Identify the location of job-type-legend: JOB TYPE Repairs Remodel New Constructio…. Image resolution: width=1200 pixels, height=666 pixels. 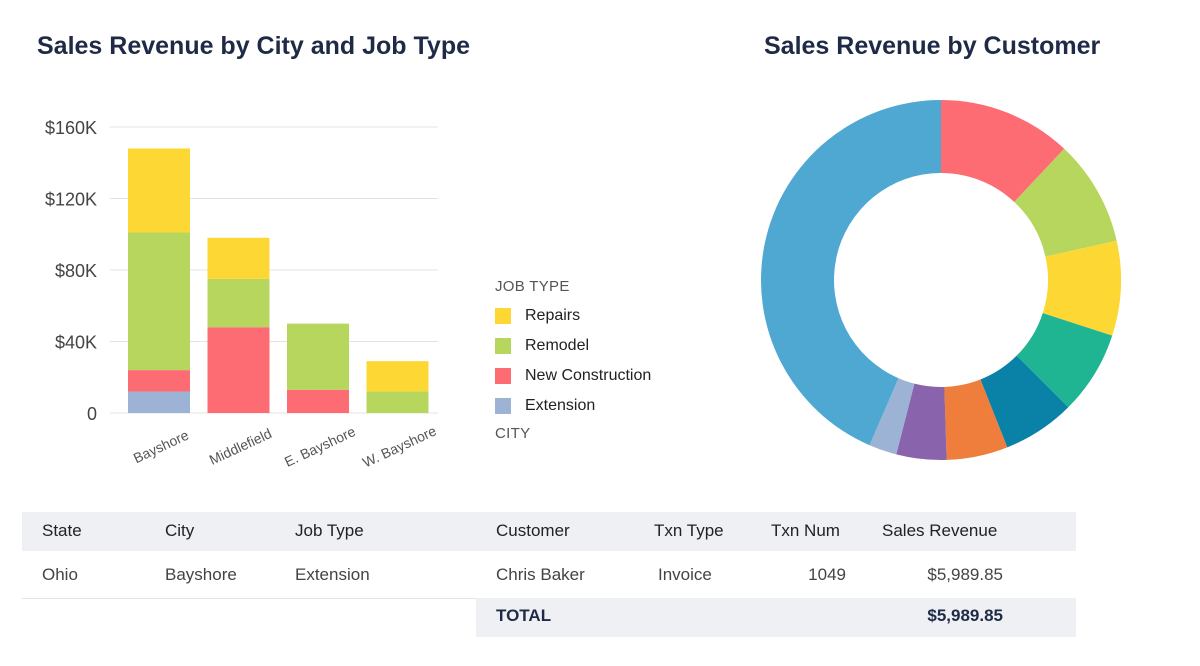
(573, 360).